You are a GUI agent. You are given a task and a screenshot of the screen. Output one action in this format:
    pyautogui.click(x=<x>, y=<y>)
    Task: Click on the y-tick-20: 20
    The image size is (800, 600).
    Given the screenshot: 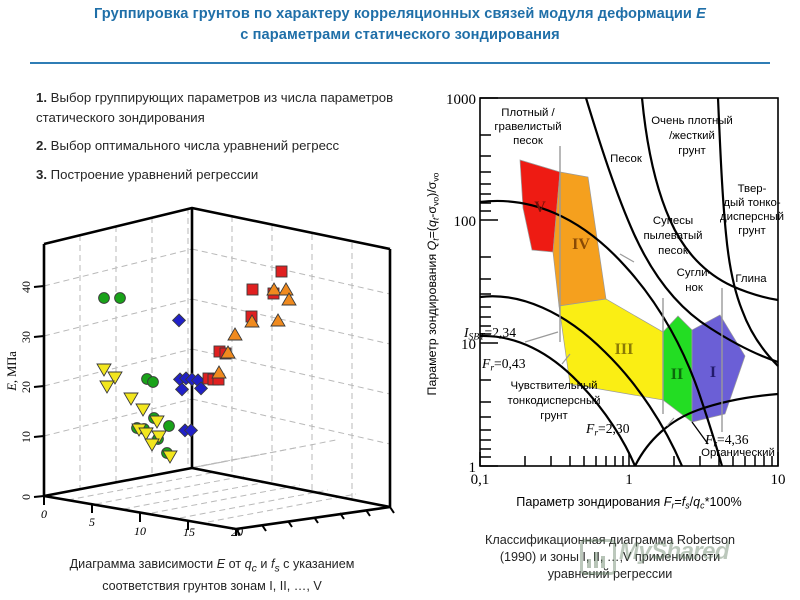 What is the action you would take?
    pyautogui.click(x=26, y=387)
    